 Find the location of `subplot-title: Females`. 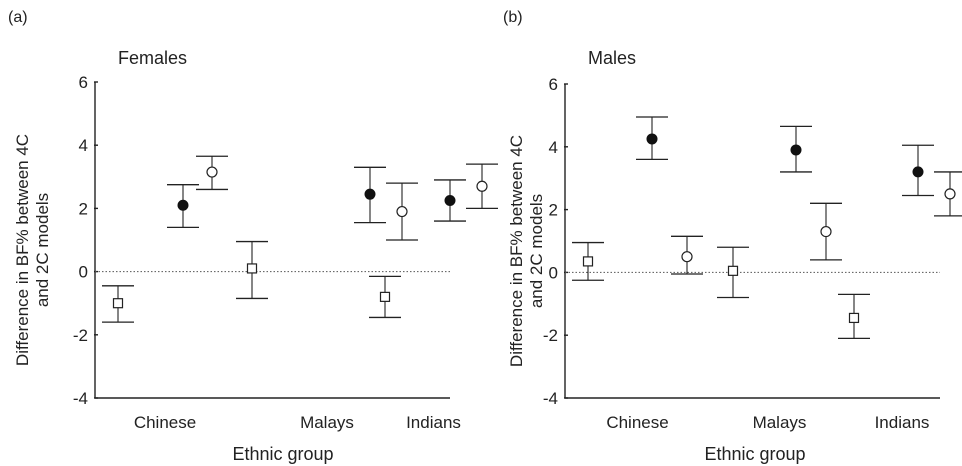

subplot-title: Females is located at coordinates (152, 58).